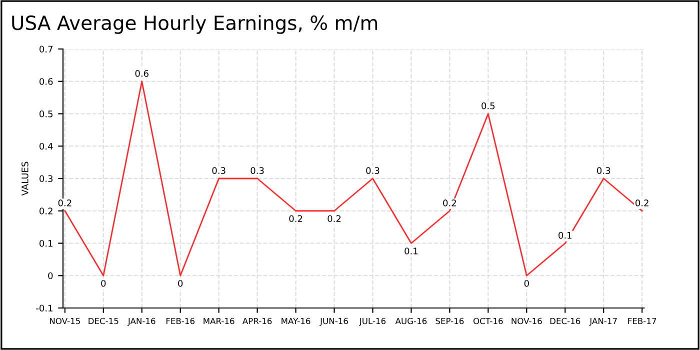 The width and height of the screenshot is (700, 350). I want to click on x-tick-label: JAN-17, so click(603, 322).